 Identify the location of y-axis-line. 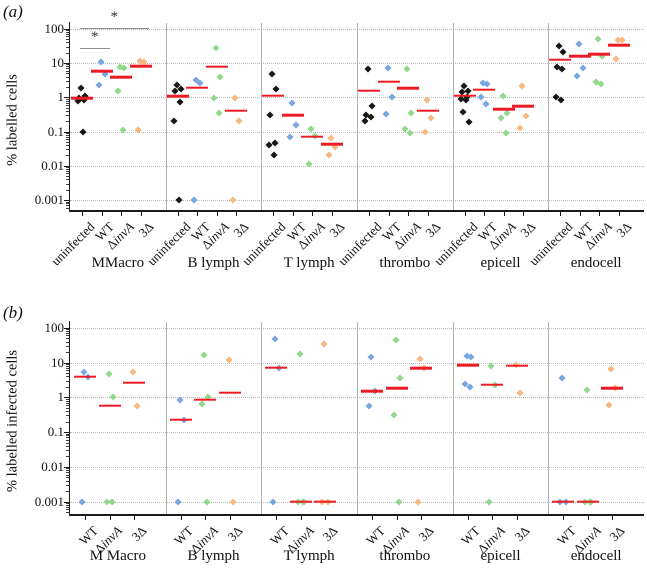
(70, 417).